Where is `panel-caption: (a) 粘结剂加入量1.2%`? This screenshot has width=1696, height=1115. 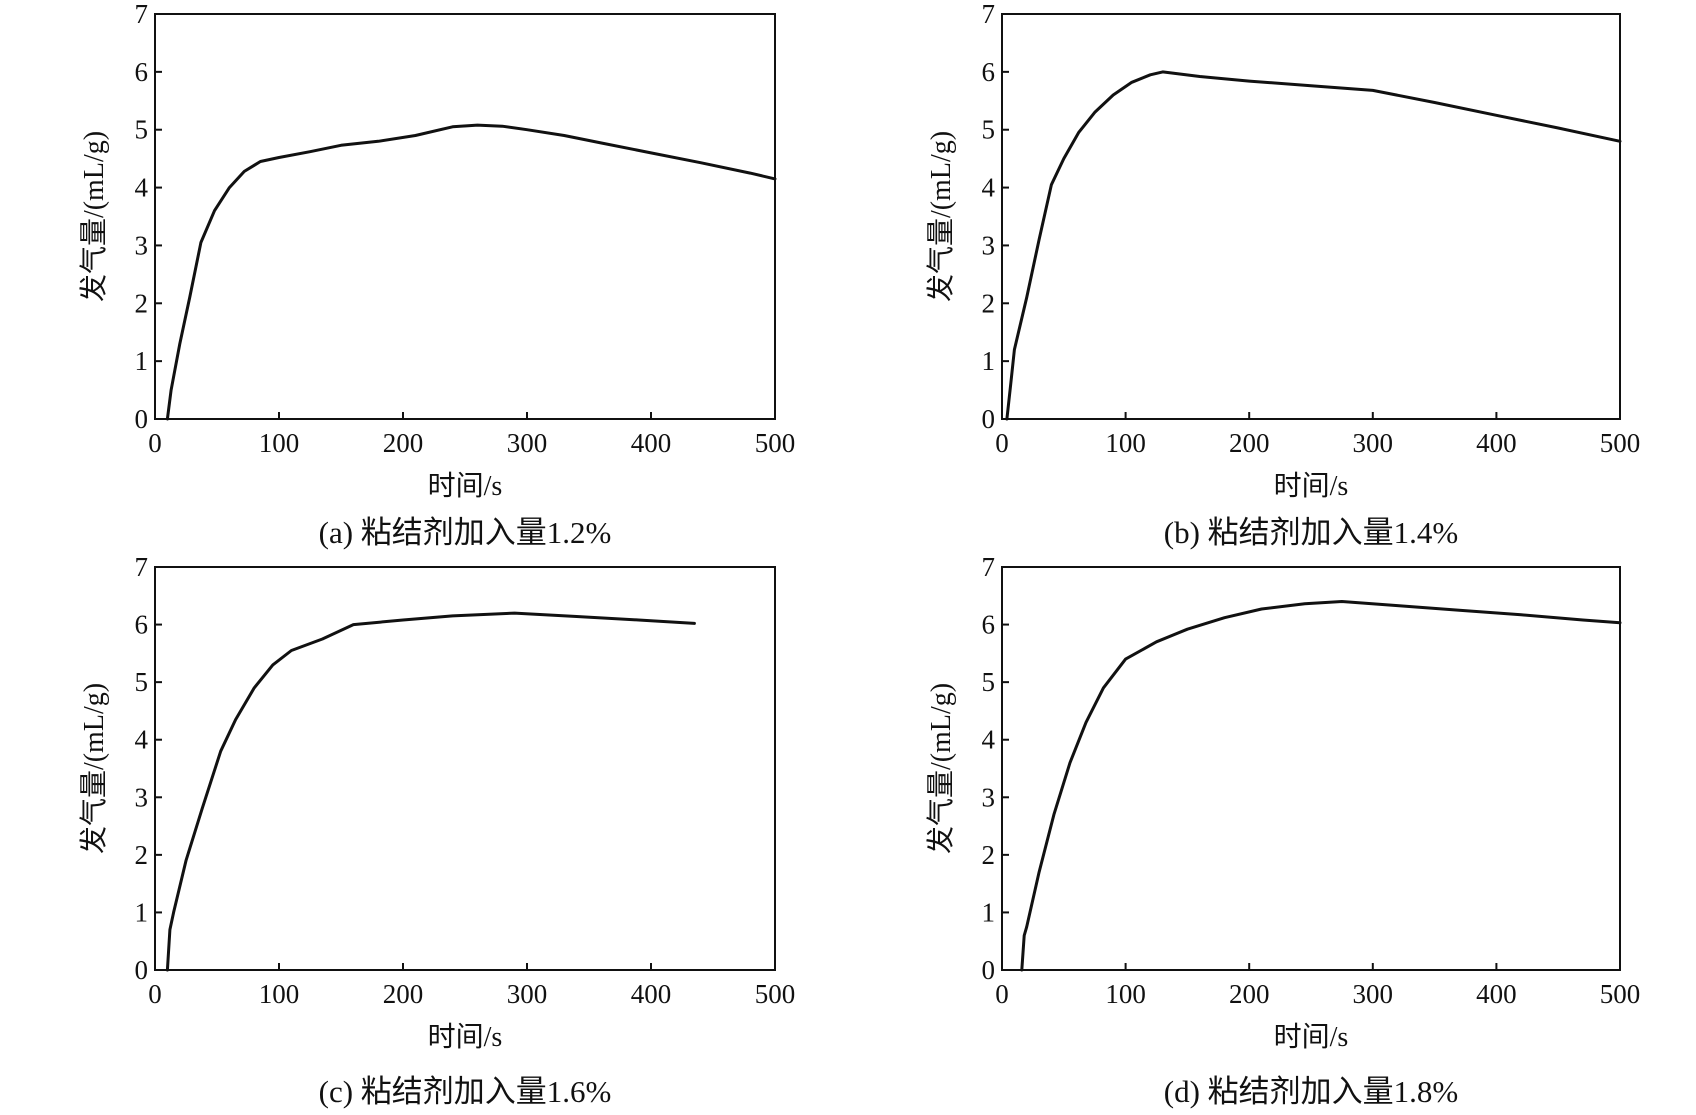
panel-caption: (a) 粘结剂加入量1.2% is located at coordinates (465, 532).